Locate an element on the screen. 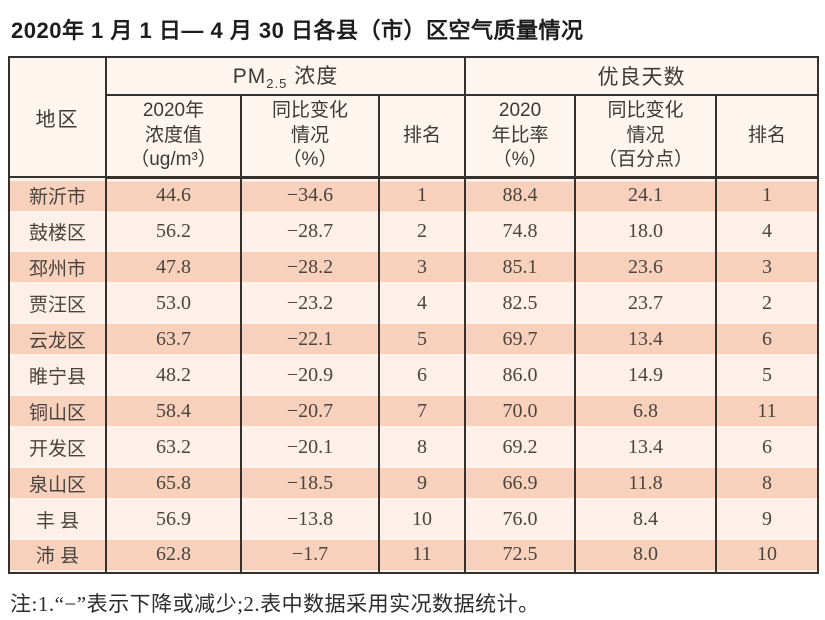  pm-rank-cell: 7 is located at coordinates (422, 411).